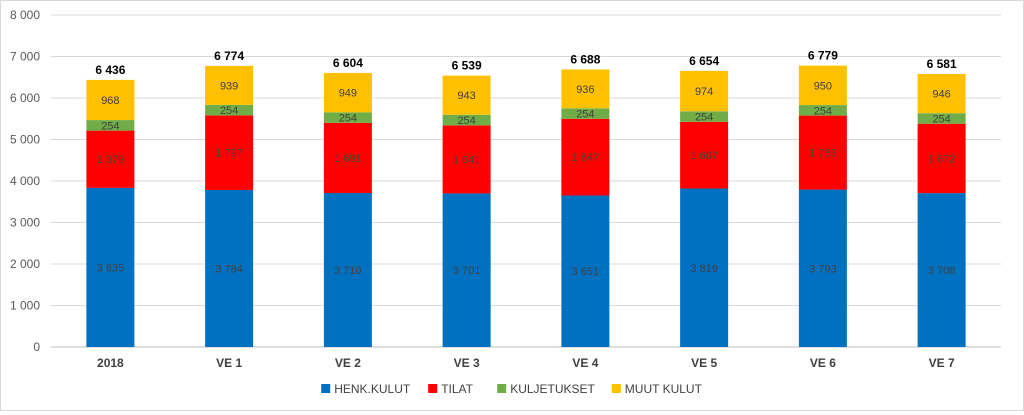  Describe the element at coordinates (704, 61) in the screenshot. I see `total-label: 6 654` at that location.